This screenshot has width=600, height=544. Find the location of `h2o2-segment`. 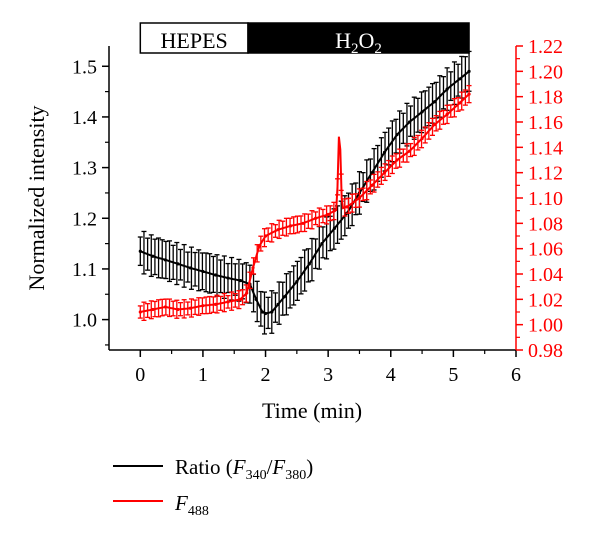

h2o2-segment is located at coordinates (358, 38).